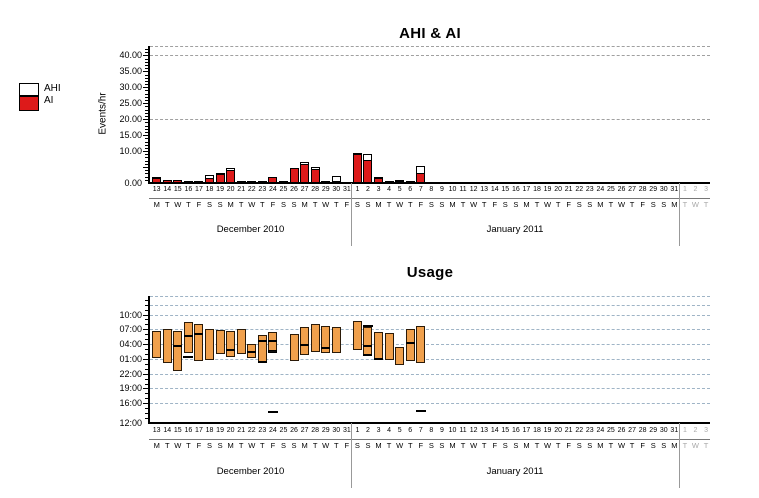  What do you see at coordinates (272, 430) in the screenshot?
I see `date-label: 24` at bounding box center [272, 430].